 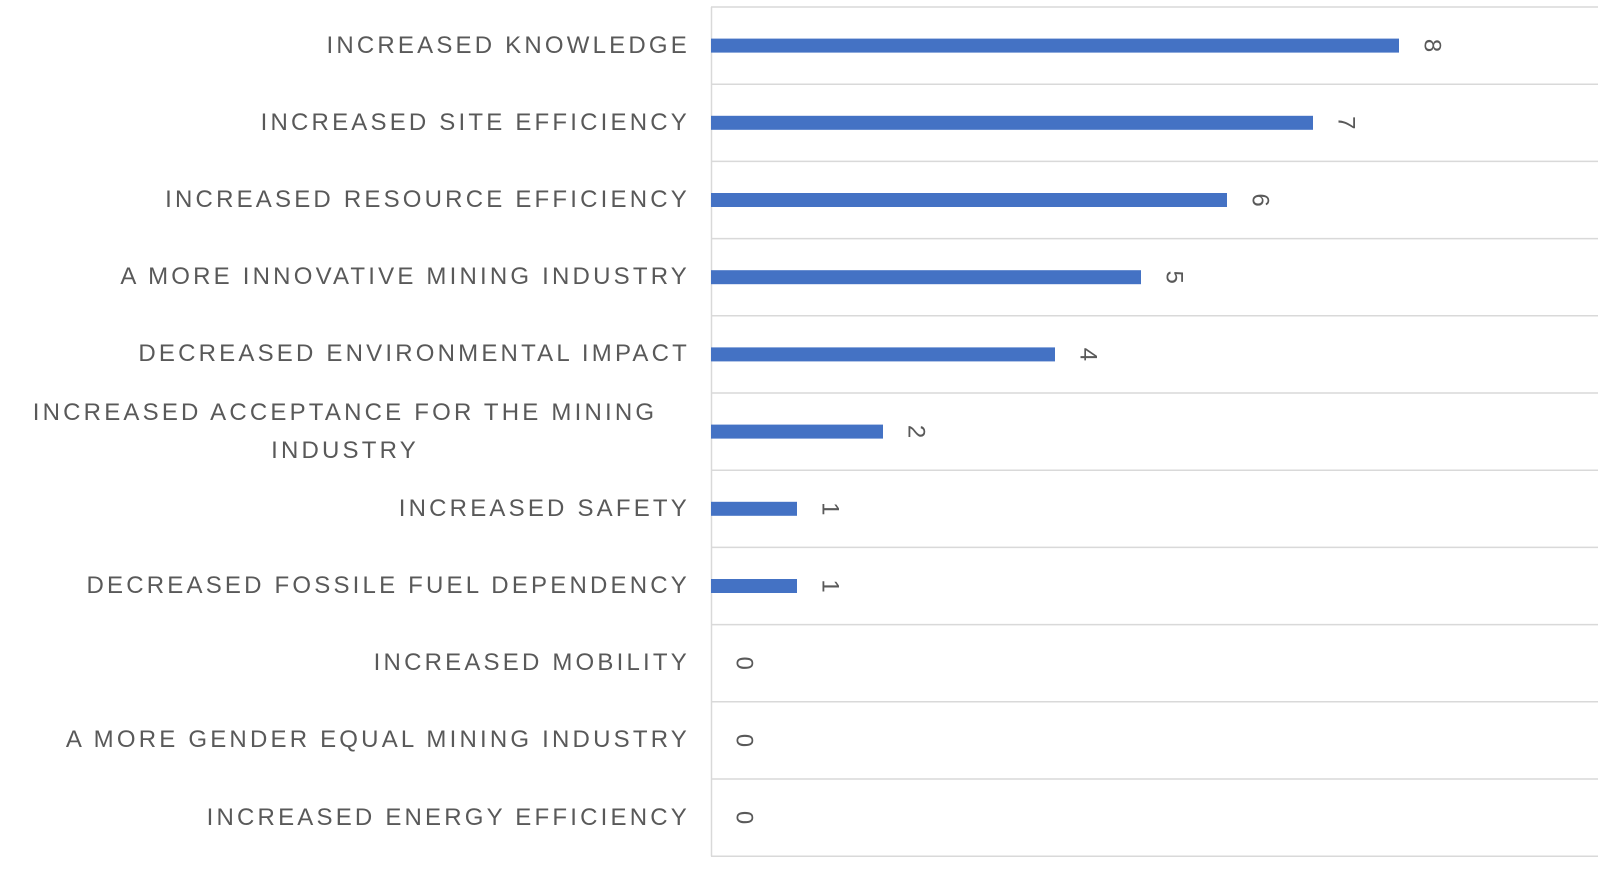 I want to click on y-tick-label: INCREASED ENERGY EFFICIENCY, so click(x=448, y=817).